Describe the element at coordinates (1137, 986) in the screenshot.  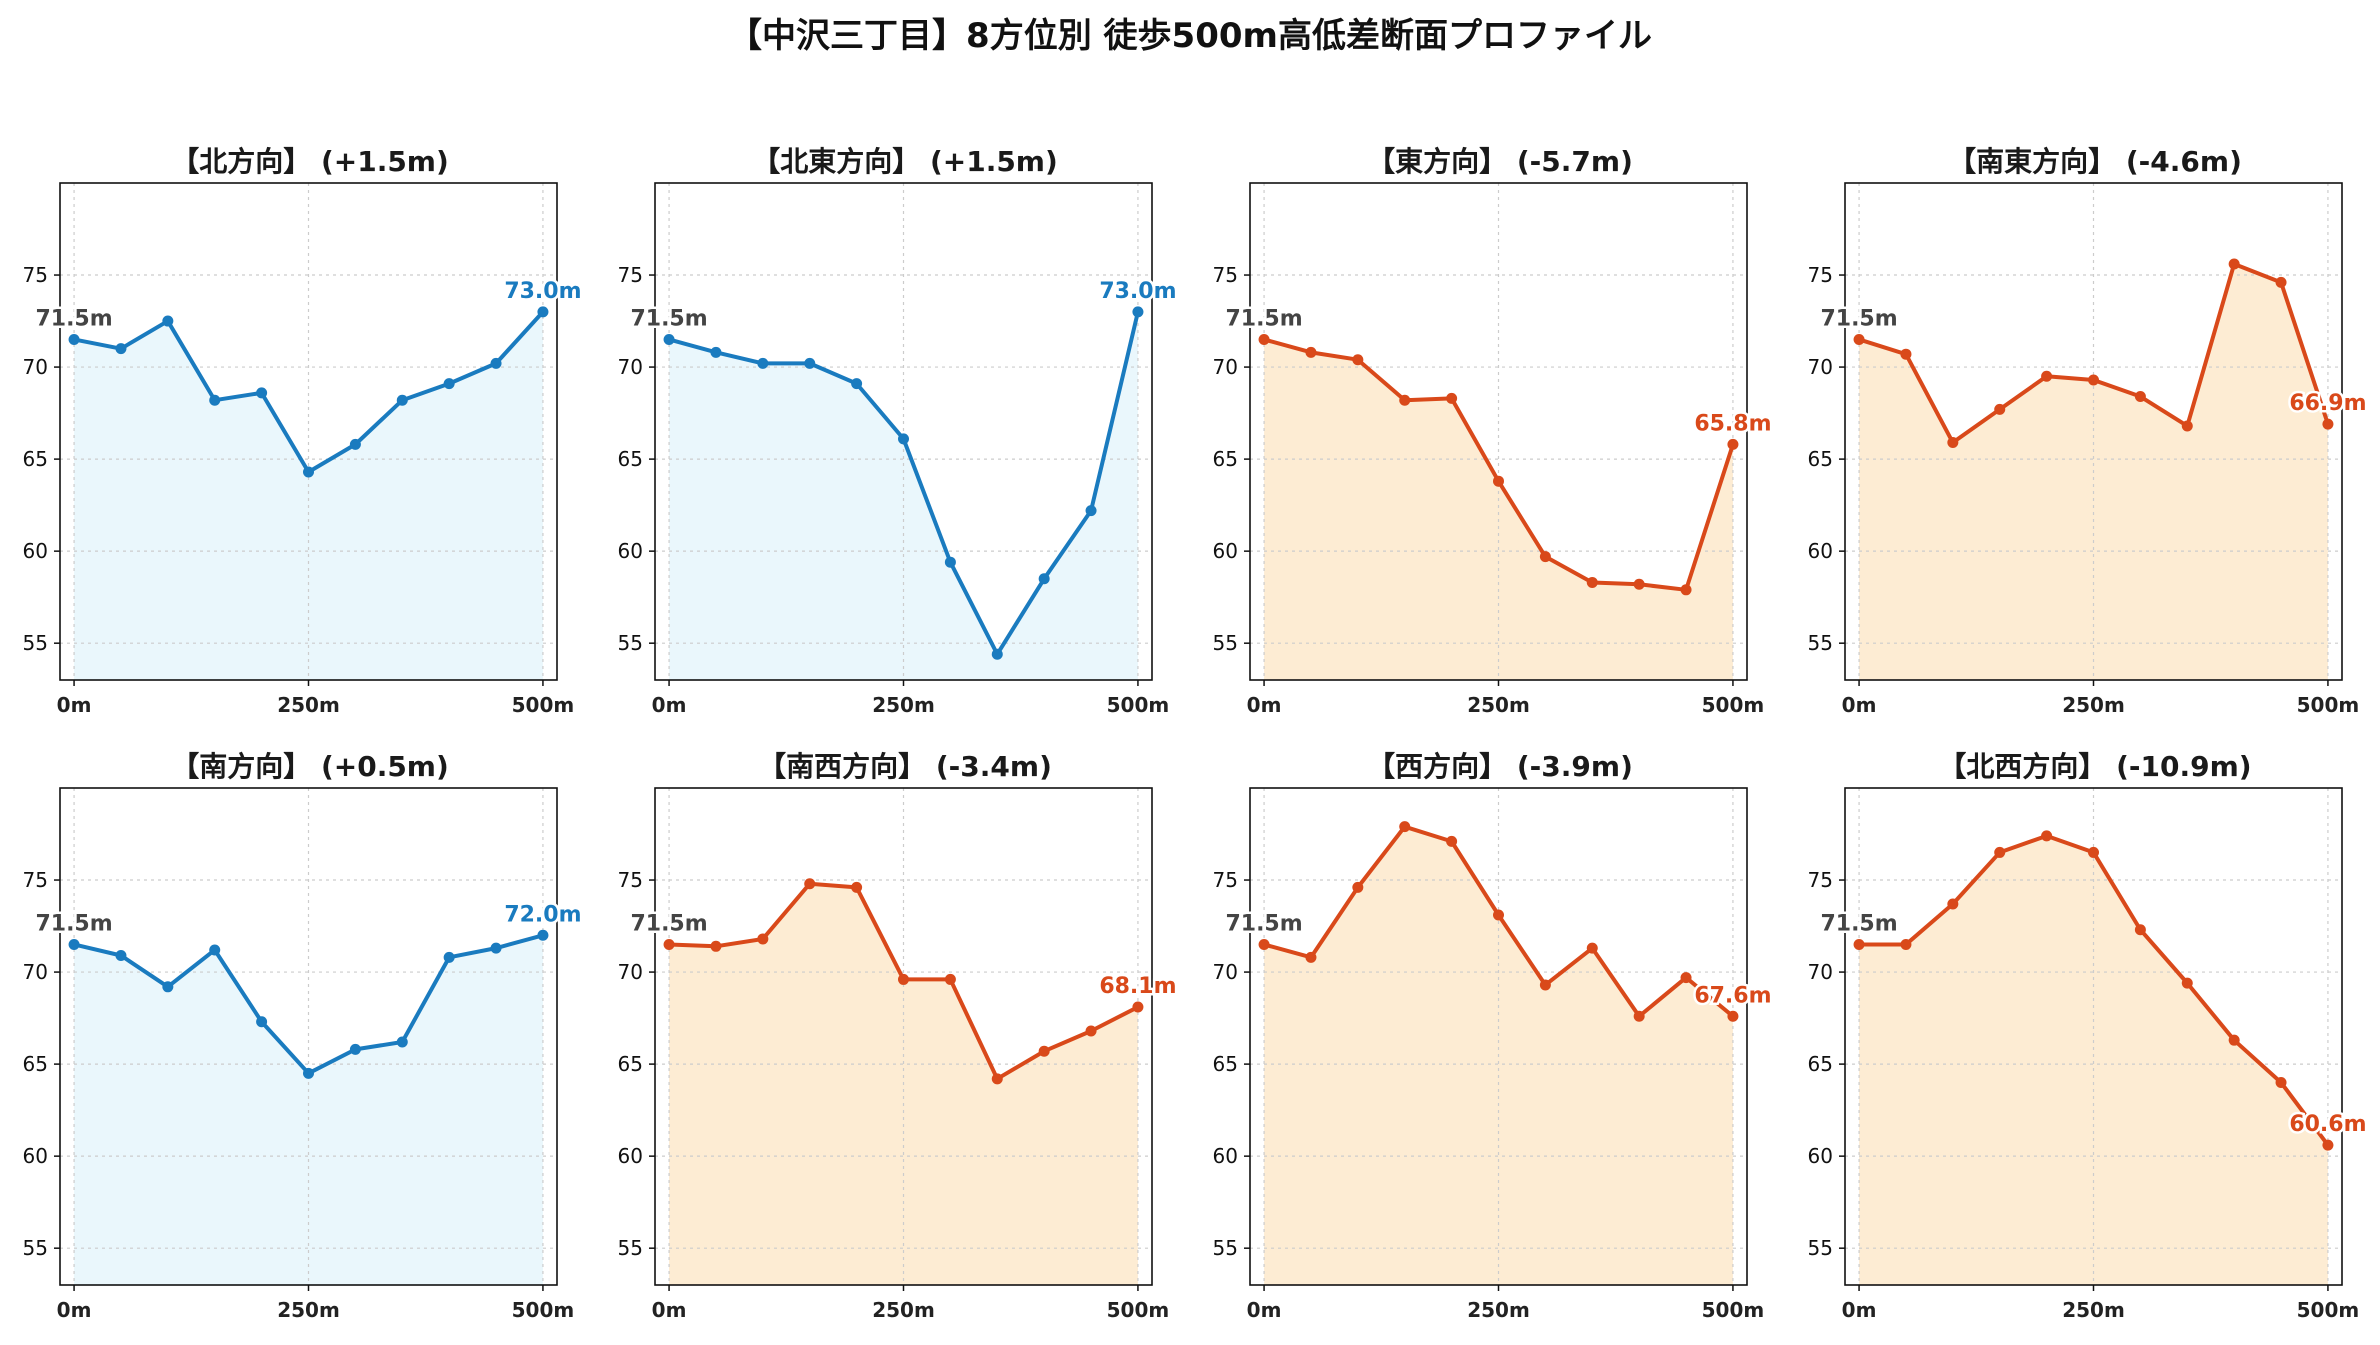
I see `end-elevation-label: 68.1m` at that location.